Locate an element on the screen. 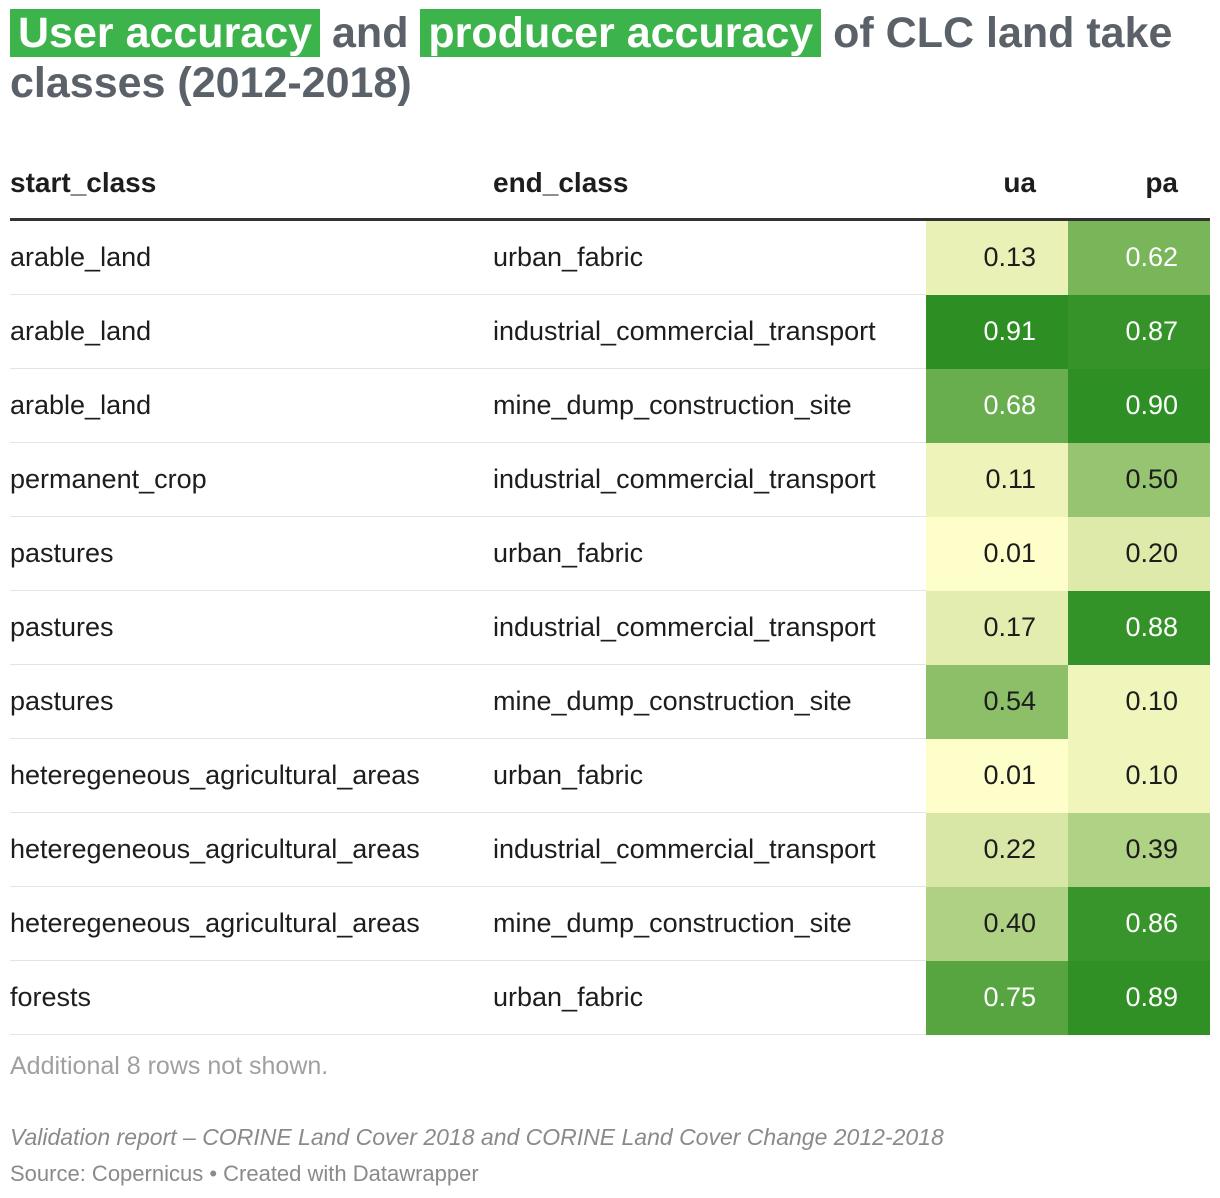 This screenshot has height=1198, width=1220. table-row: arable_land urban_fabric 0.13 0.62 is located at coordinates (610, 257).